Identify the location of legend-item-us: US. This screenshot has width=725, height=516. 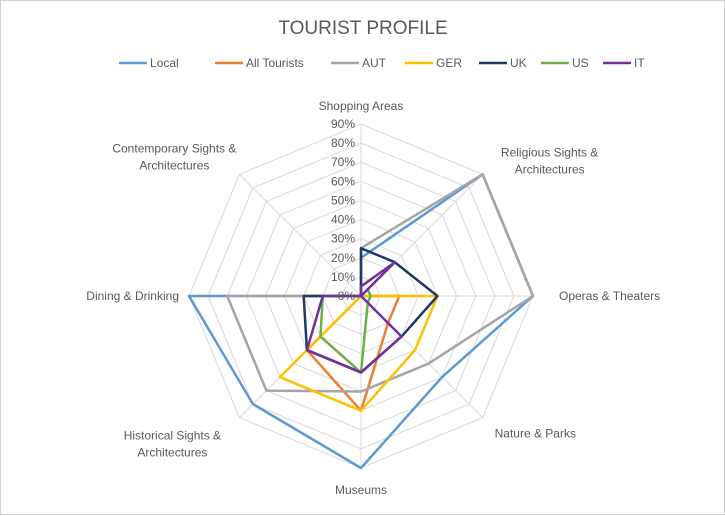
(565, 63).